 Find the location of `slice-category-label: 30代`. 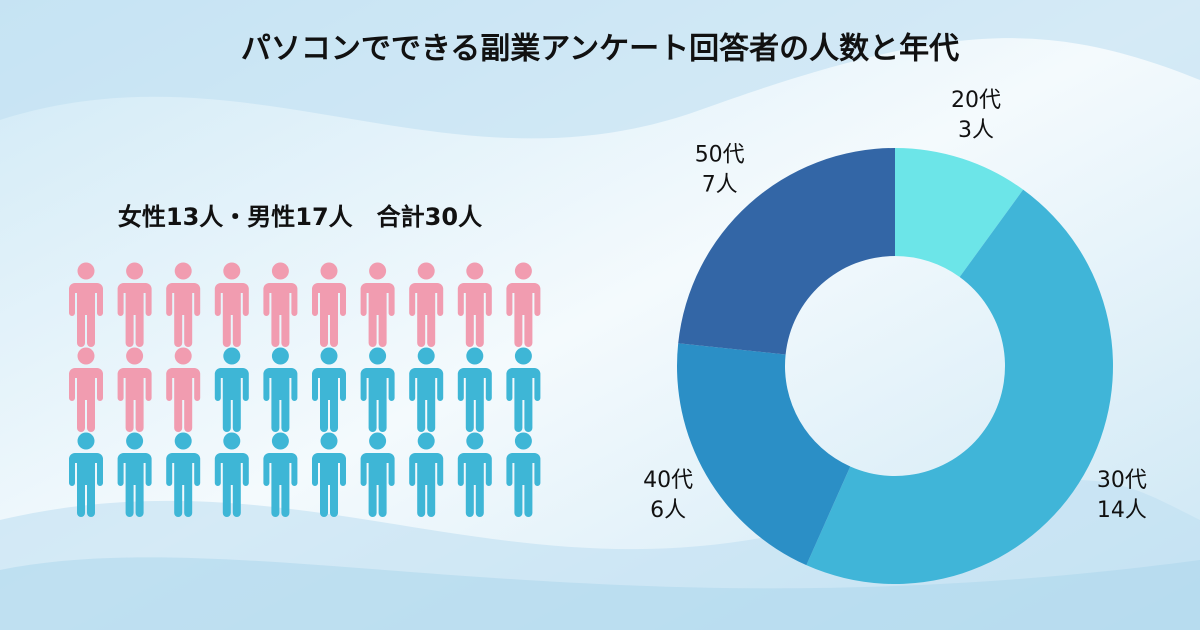

slice-category-label: 30代 is located at coordinates (1122, 480).